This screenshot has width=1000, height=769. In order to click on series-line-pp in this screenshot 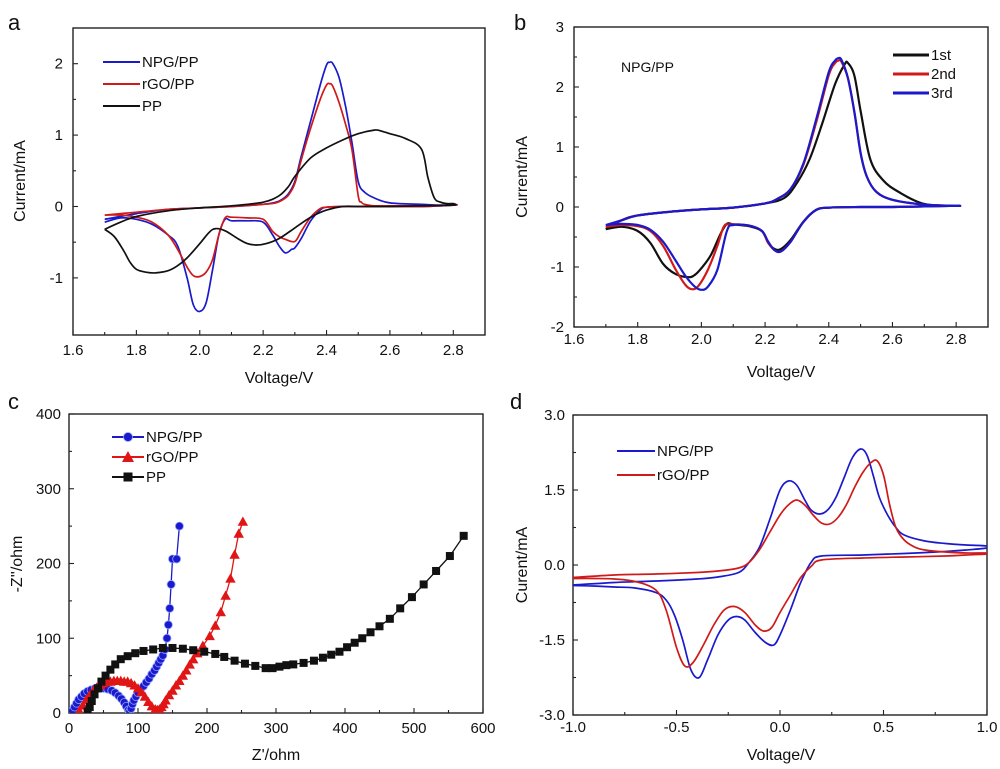, I will do `click(280, 201)`.